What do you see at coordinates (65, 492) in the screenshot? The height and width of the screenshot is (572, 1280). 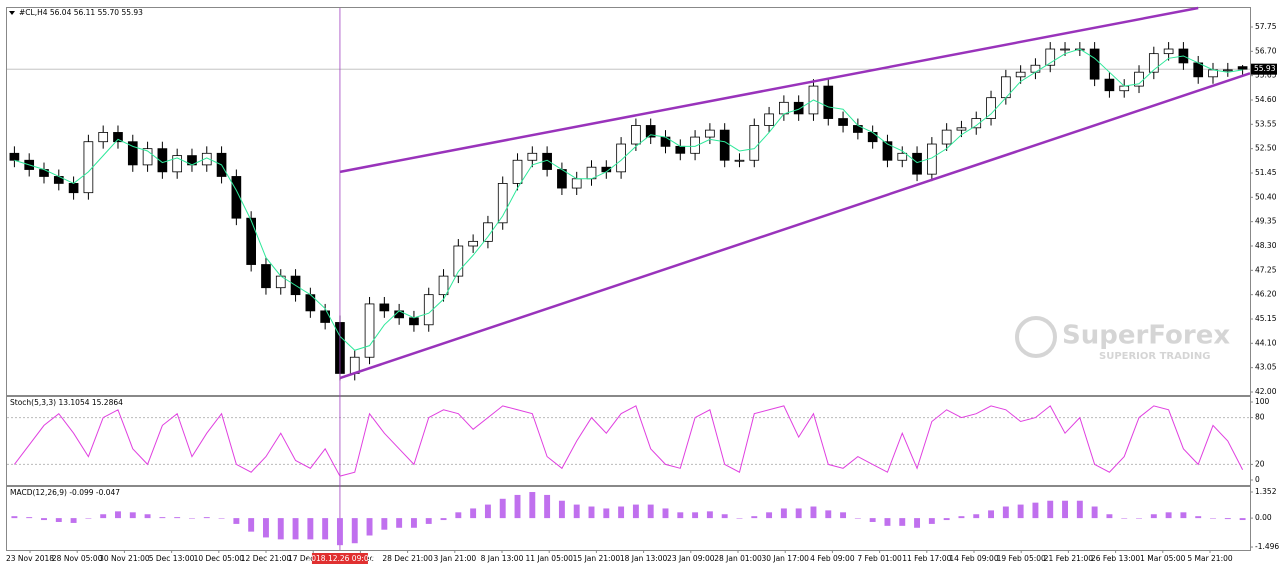 I see `macd-title: MACD(12,26,9) -0.099 -0.047` at bounding box center [65, 492].